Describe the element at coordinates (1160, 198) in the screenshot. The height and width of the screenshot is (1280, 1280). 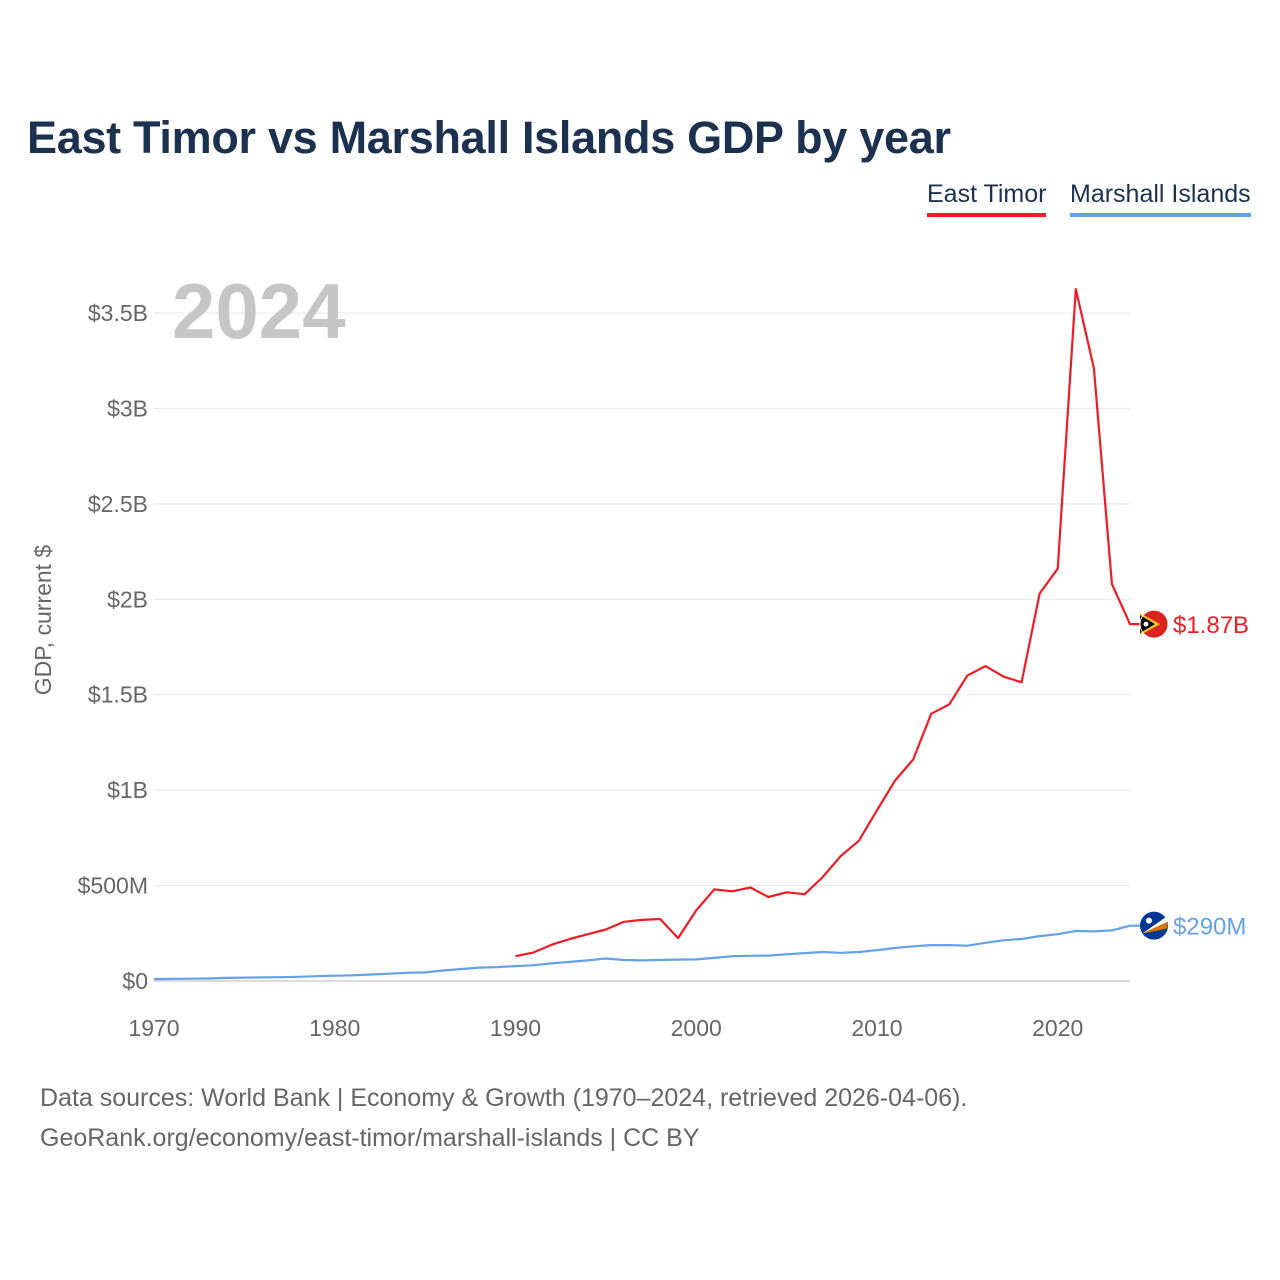
I see `legend-marshall-islands: Marshall Islands` at that location.